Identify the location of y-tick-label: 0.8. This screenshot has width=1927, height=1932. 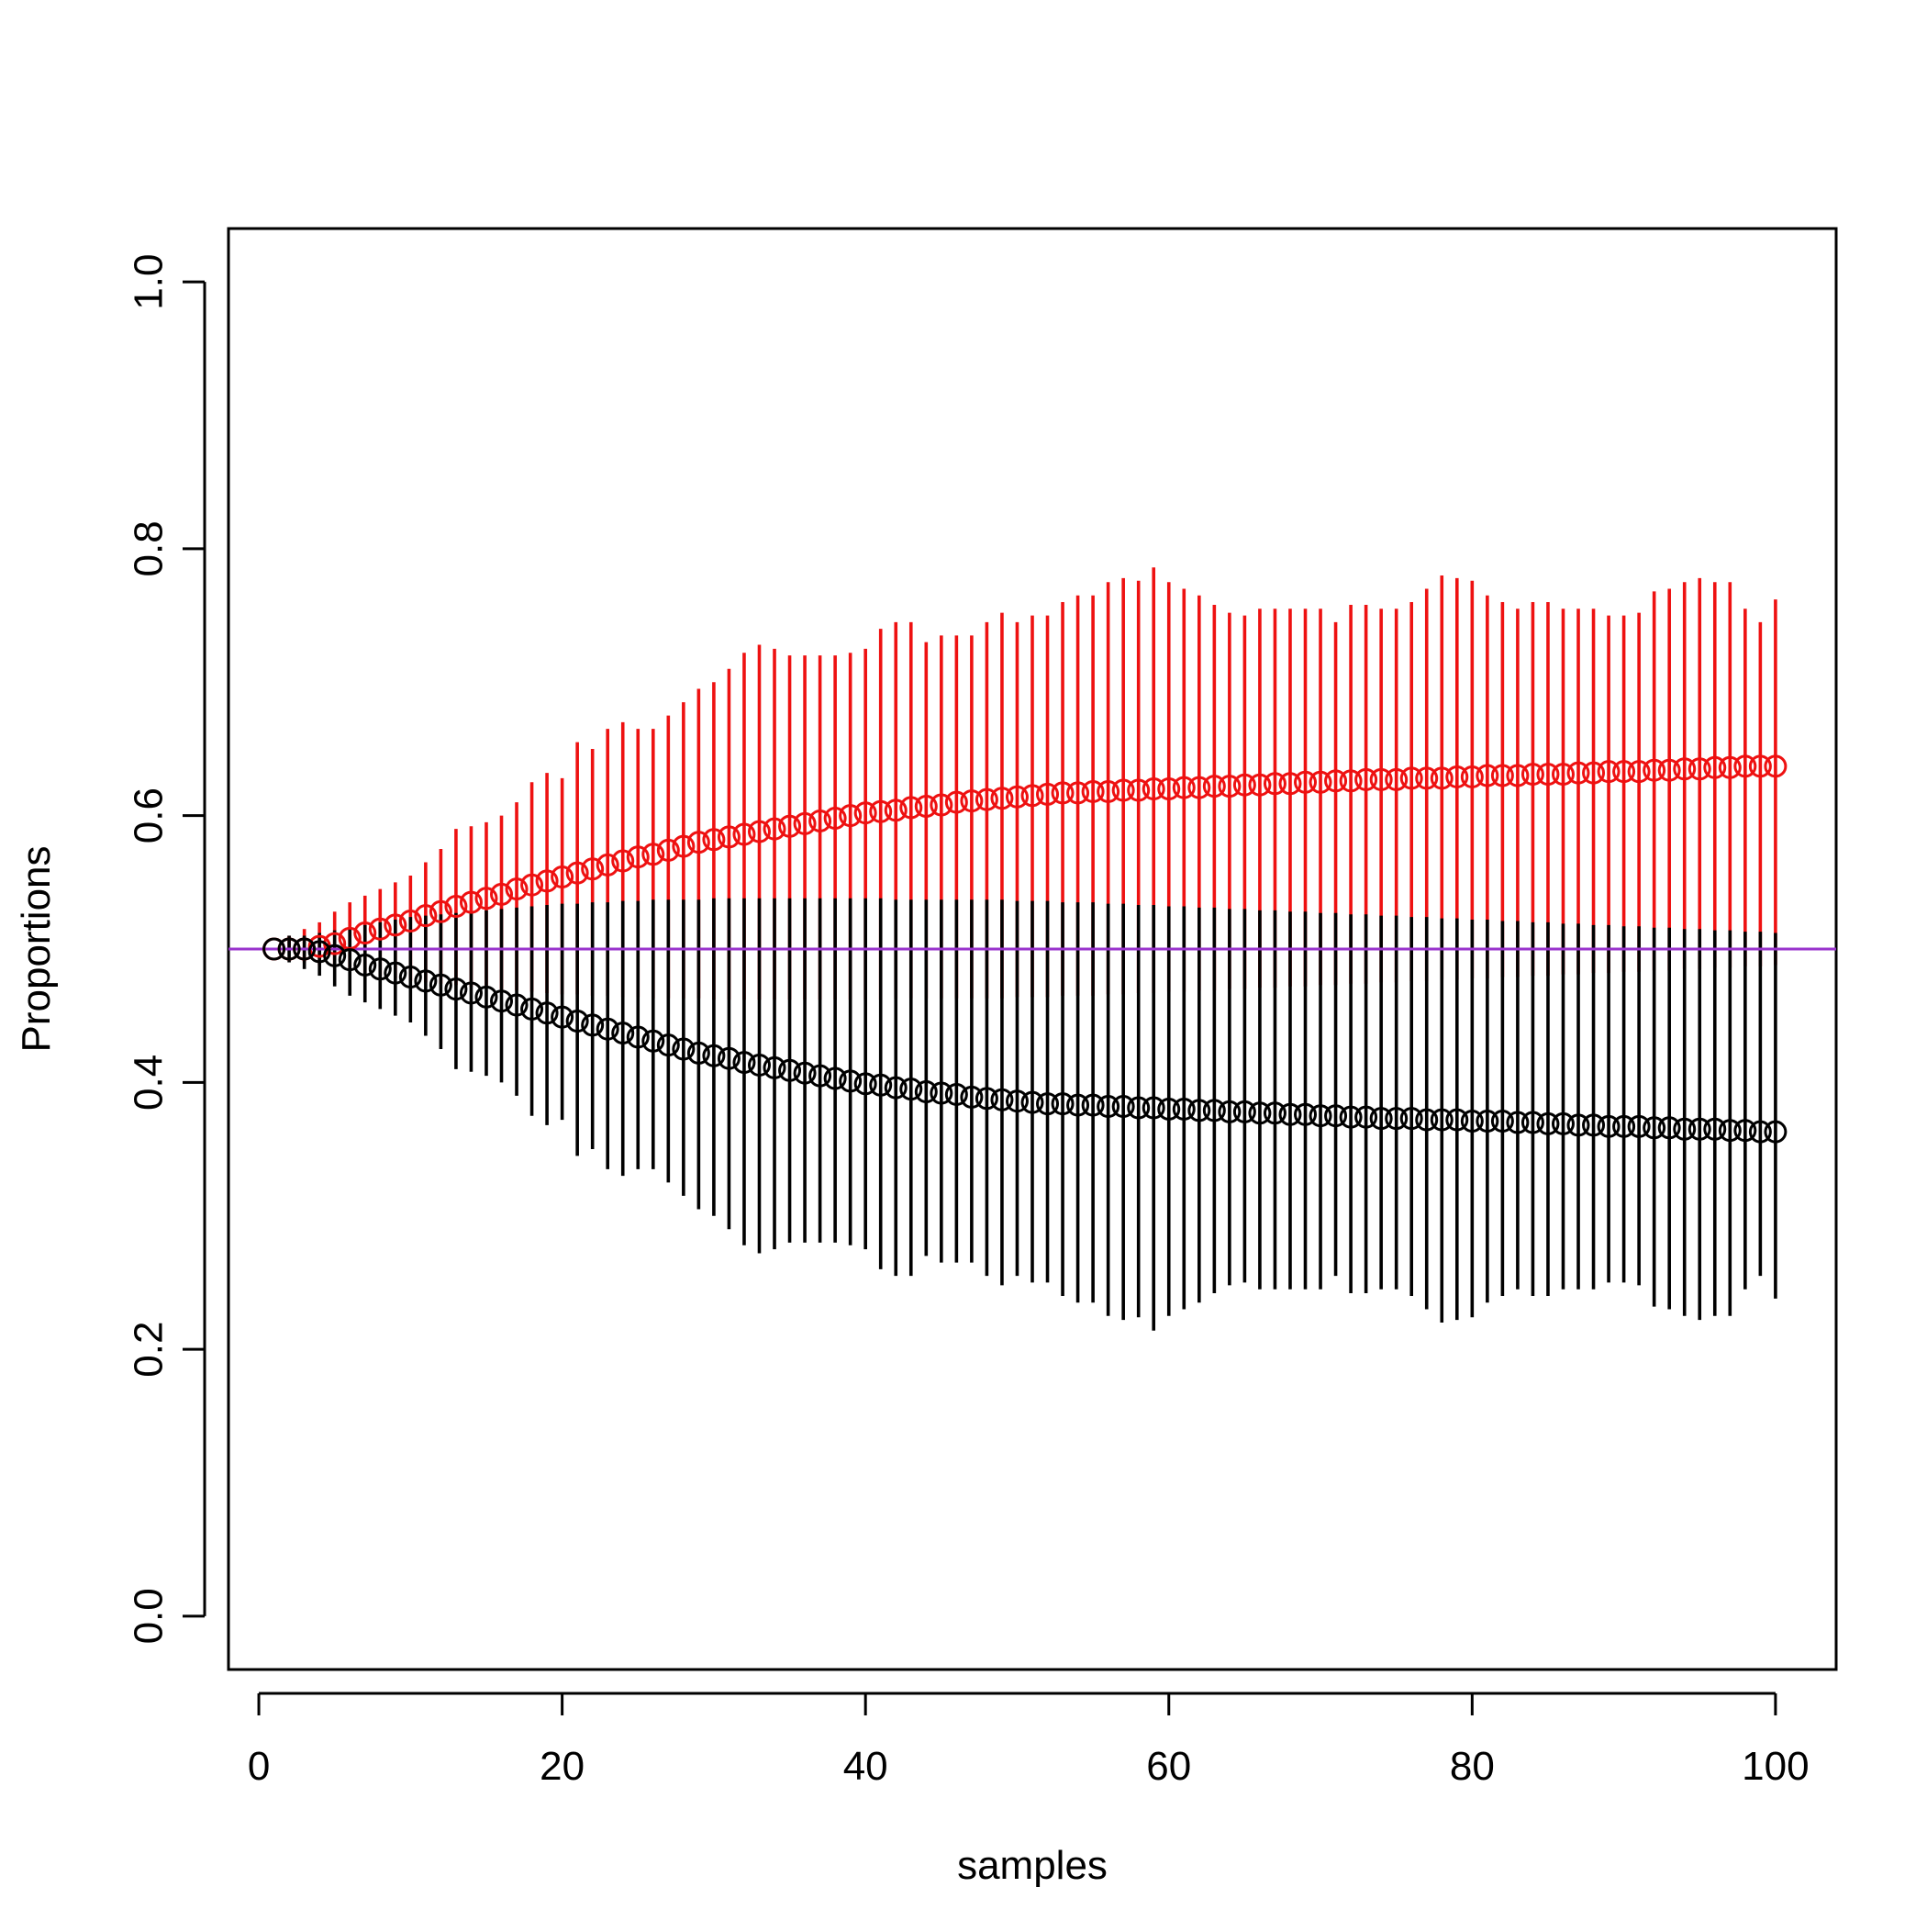
(149, 548).